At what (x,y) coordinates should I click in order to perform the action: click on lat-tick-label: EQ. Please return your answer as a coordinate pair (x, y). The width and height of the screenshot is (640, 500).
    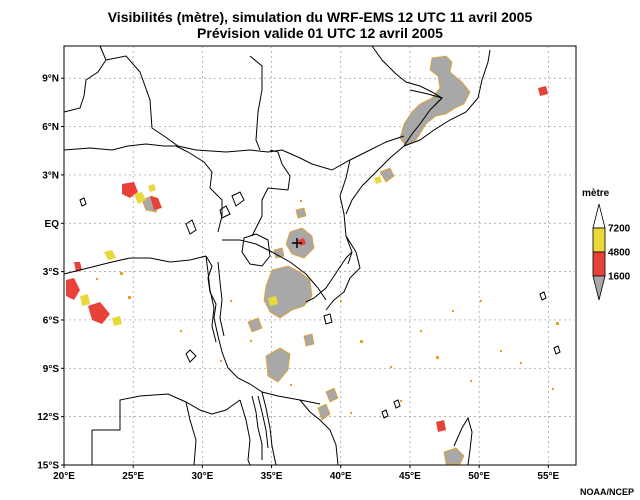
    Looking at the image, I should click on (52, 224).